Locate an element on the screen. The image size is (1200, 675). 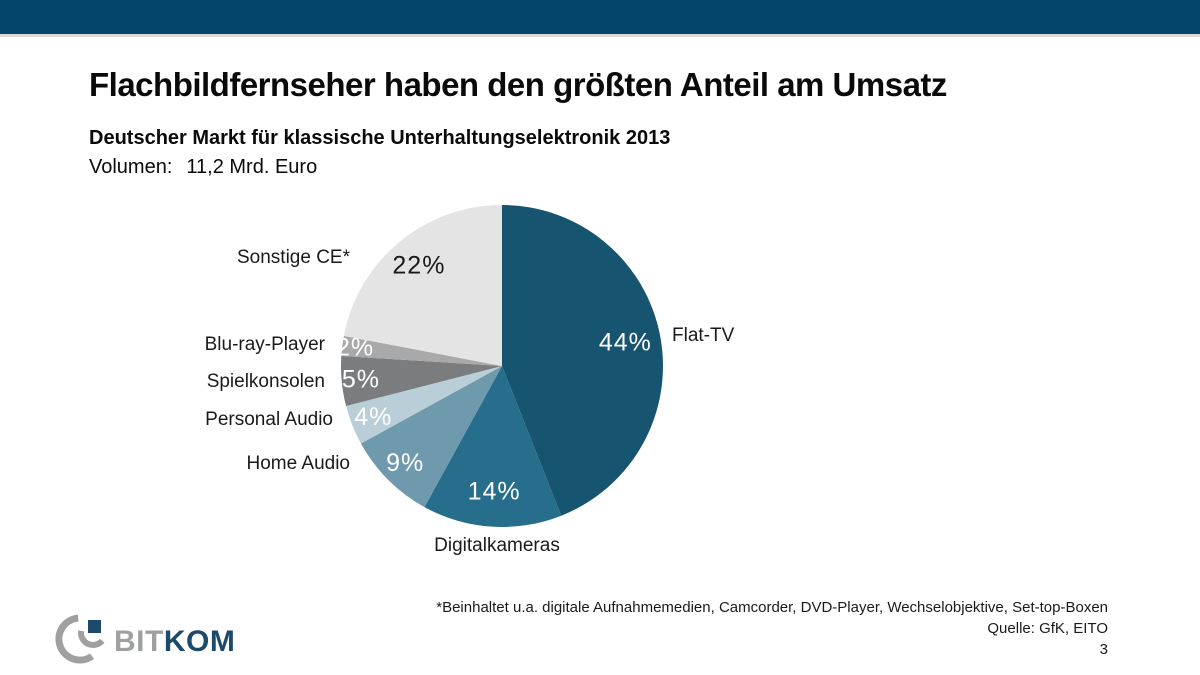
logo-text-bit: BIT is located at coordinates (139, 641).